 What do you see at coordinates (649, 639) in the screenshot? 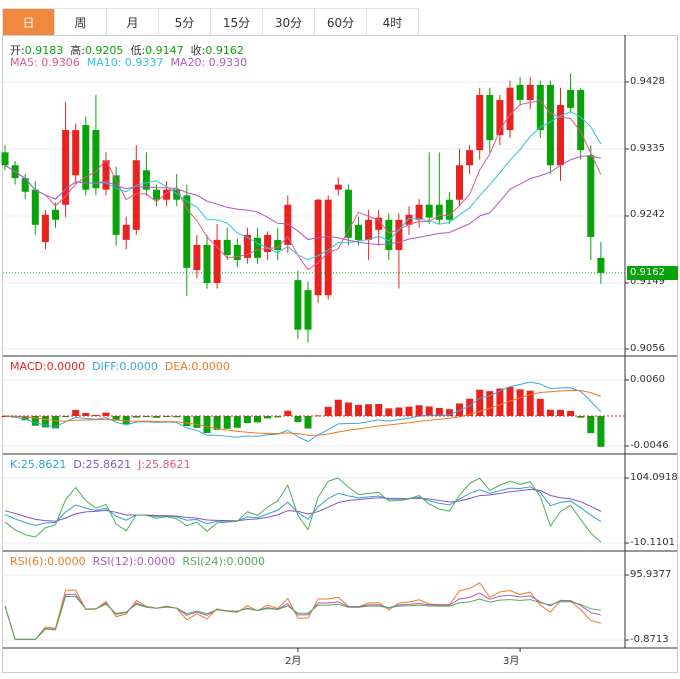
I see `rsi-tick: -0.8713` at bounding box center [649, 639].